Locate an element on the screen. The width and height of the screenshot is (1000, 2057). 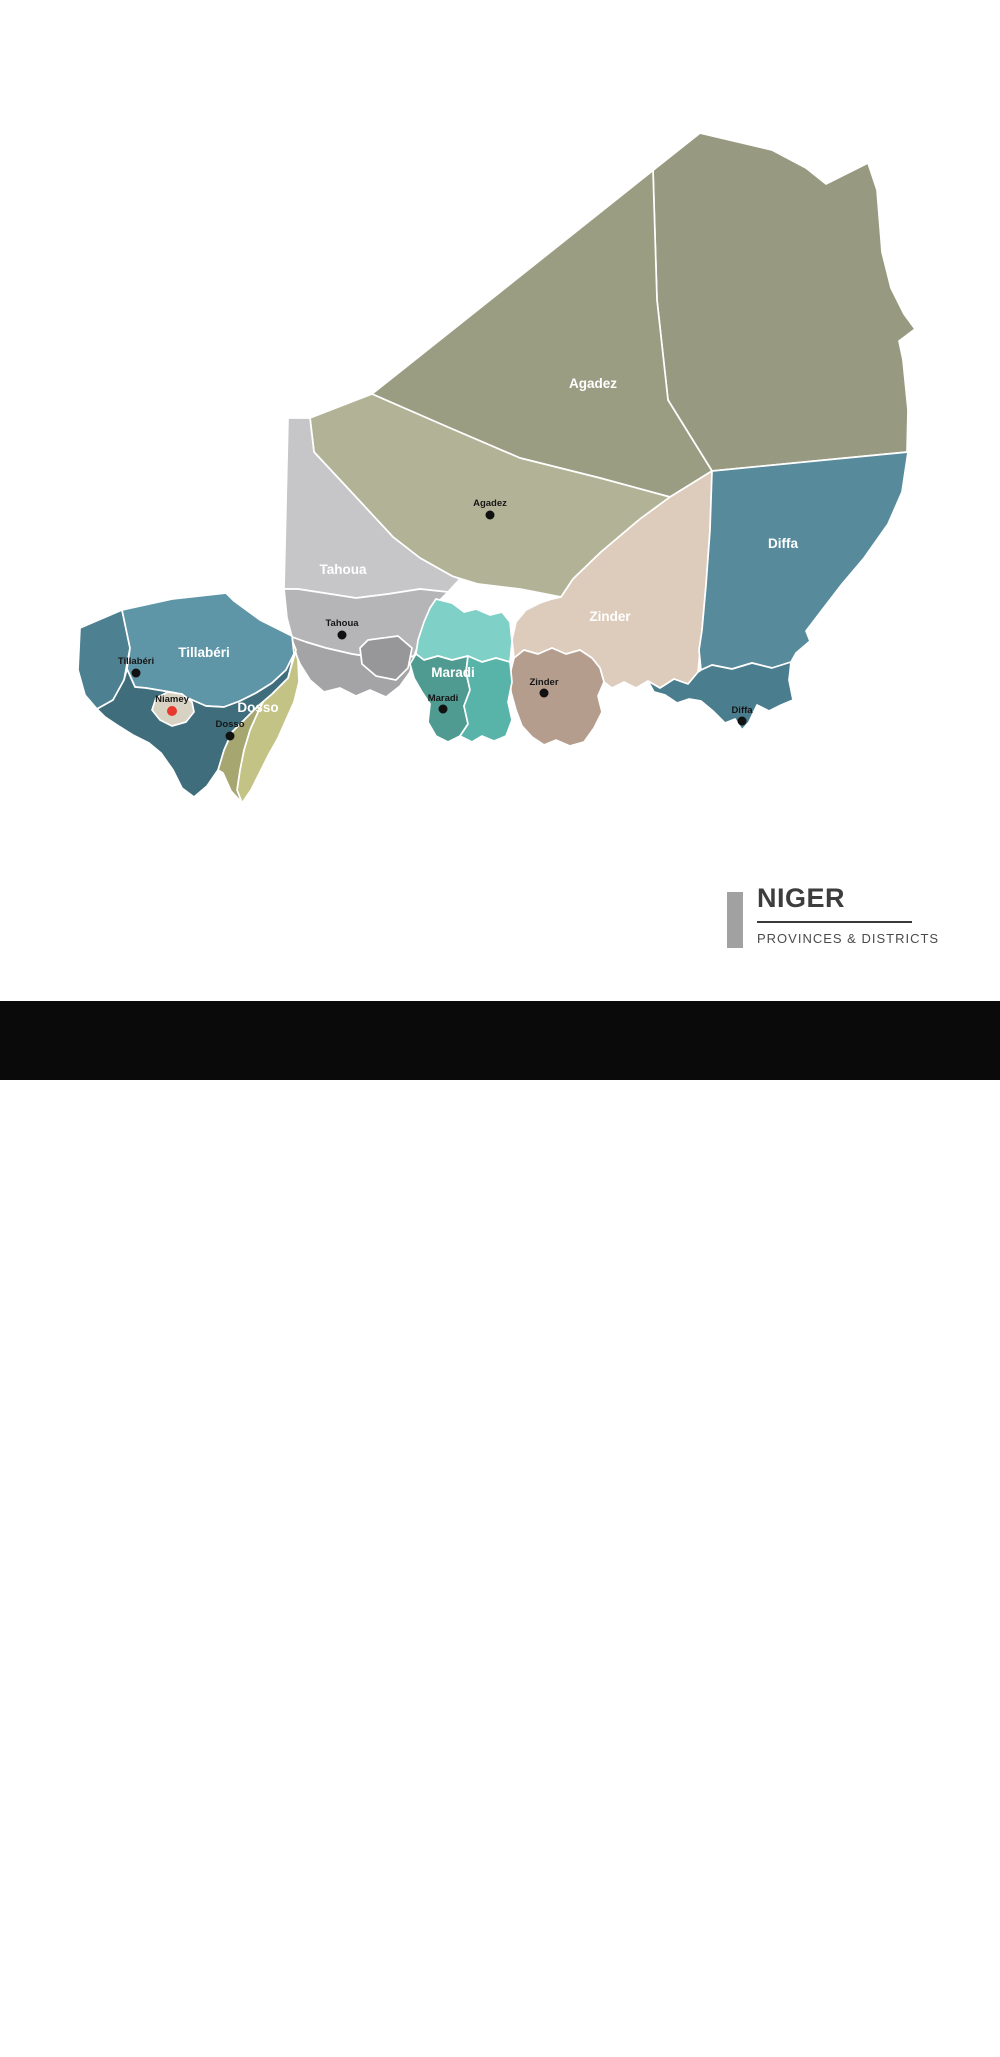
capital-dot-niamey is located at coordinates (172, 711).